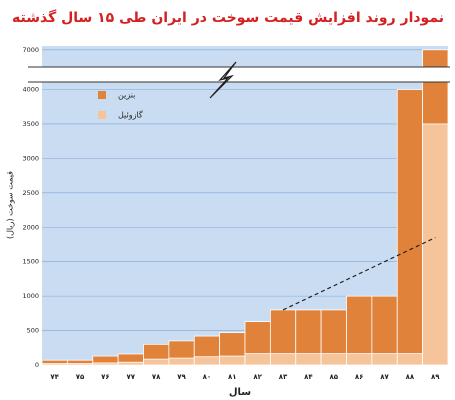 The image size is (455, 400). Describe the element at coordinates (30, 227) in the screenshot. I see `y-tick-label: 2000` at that location.